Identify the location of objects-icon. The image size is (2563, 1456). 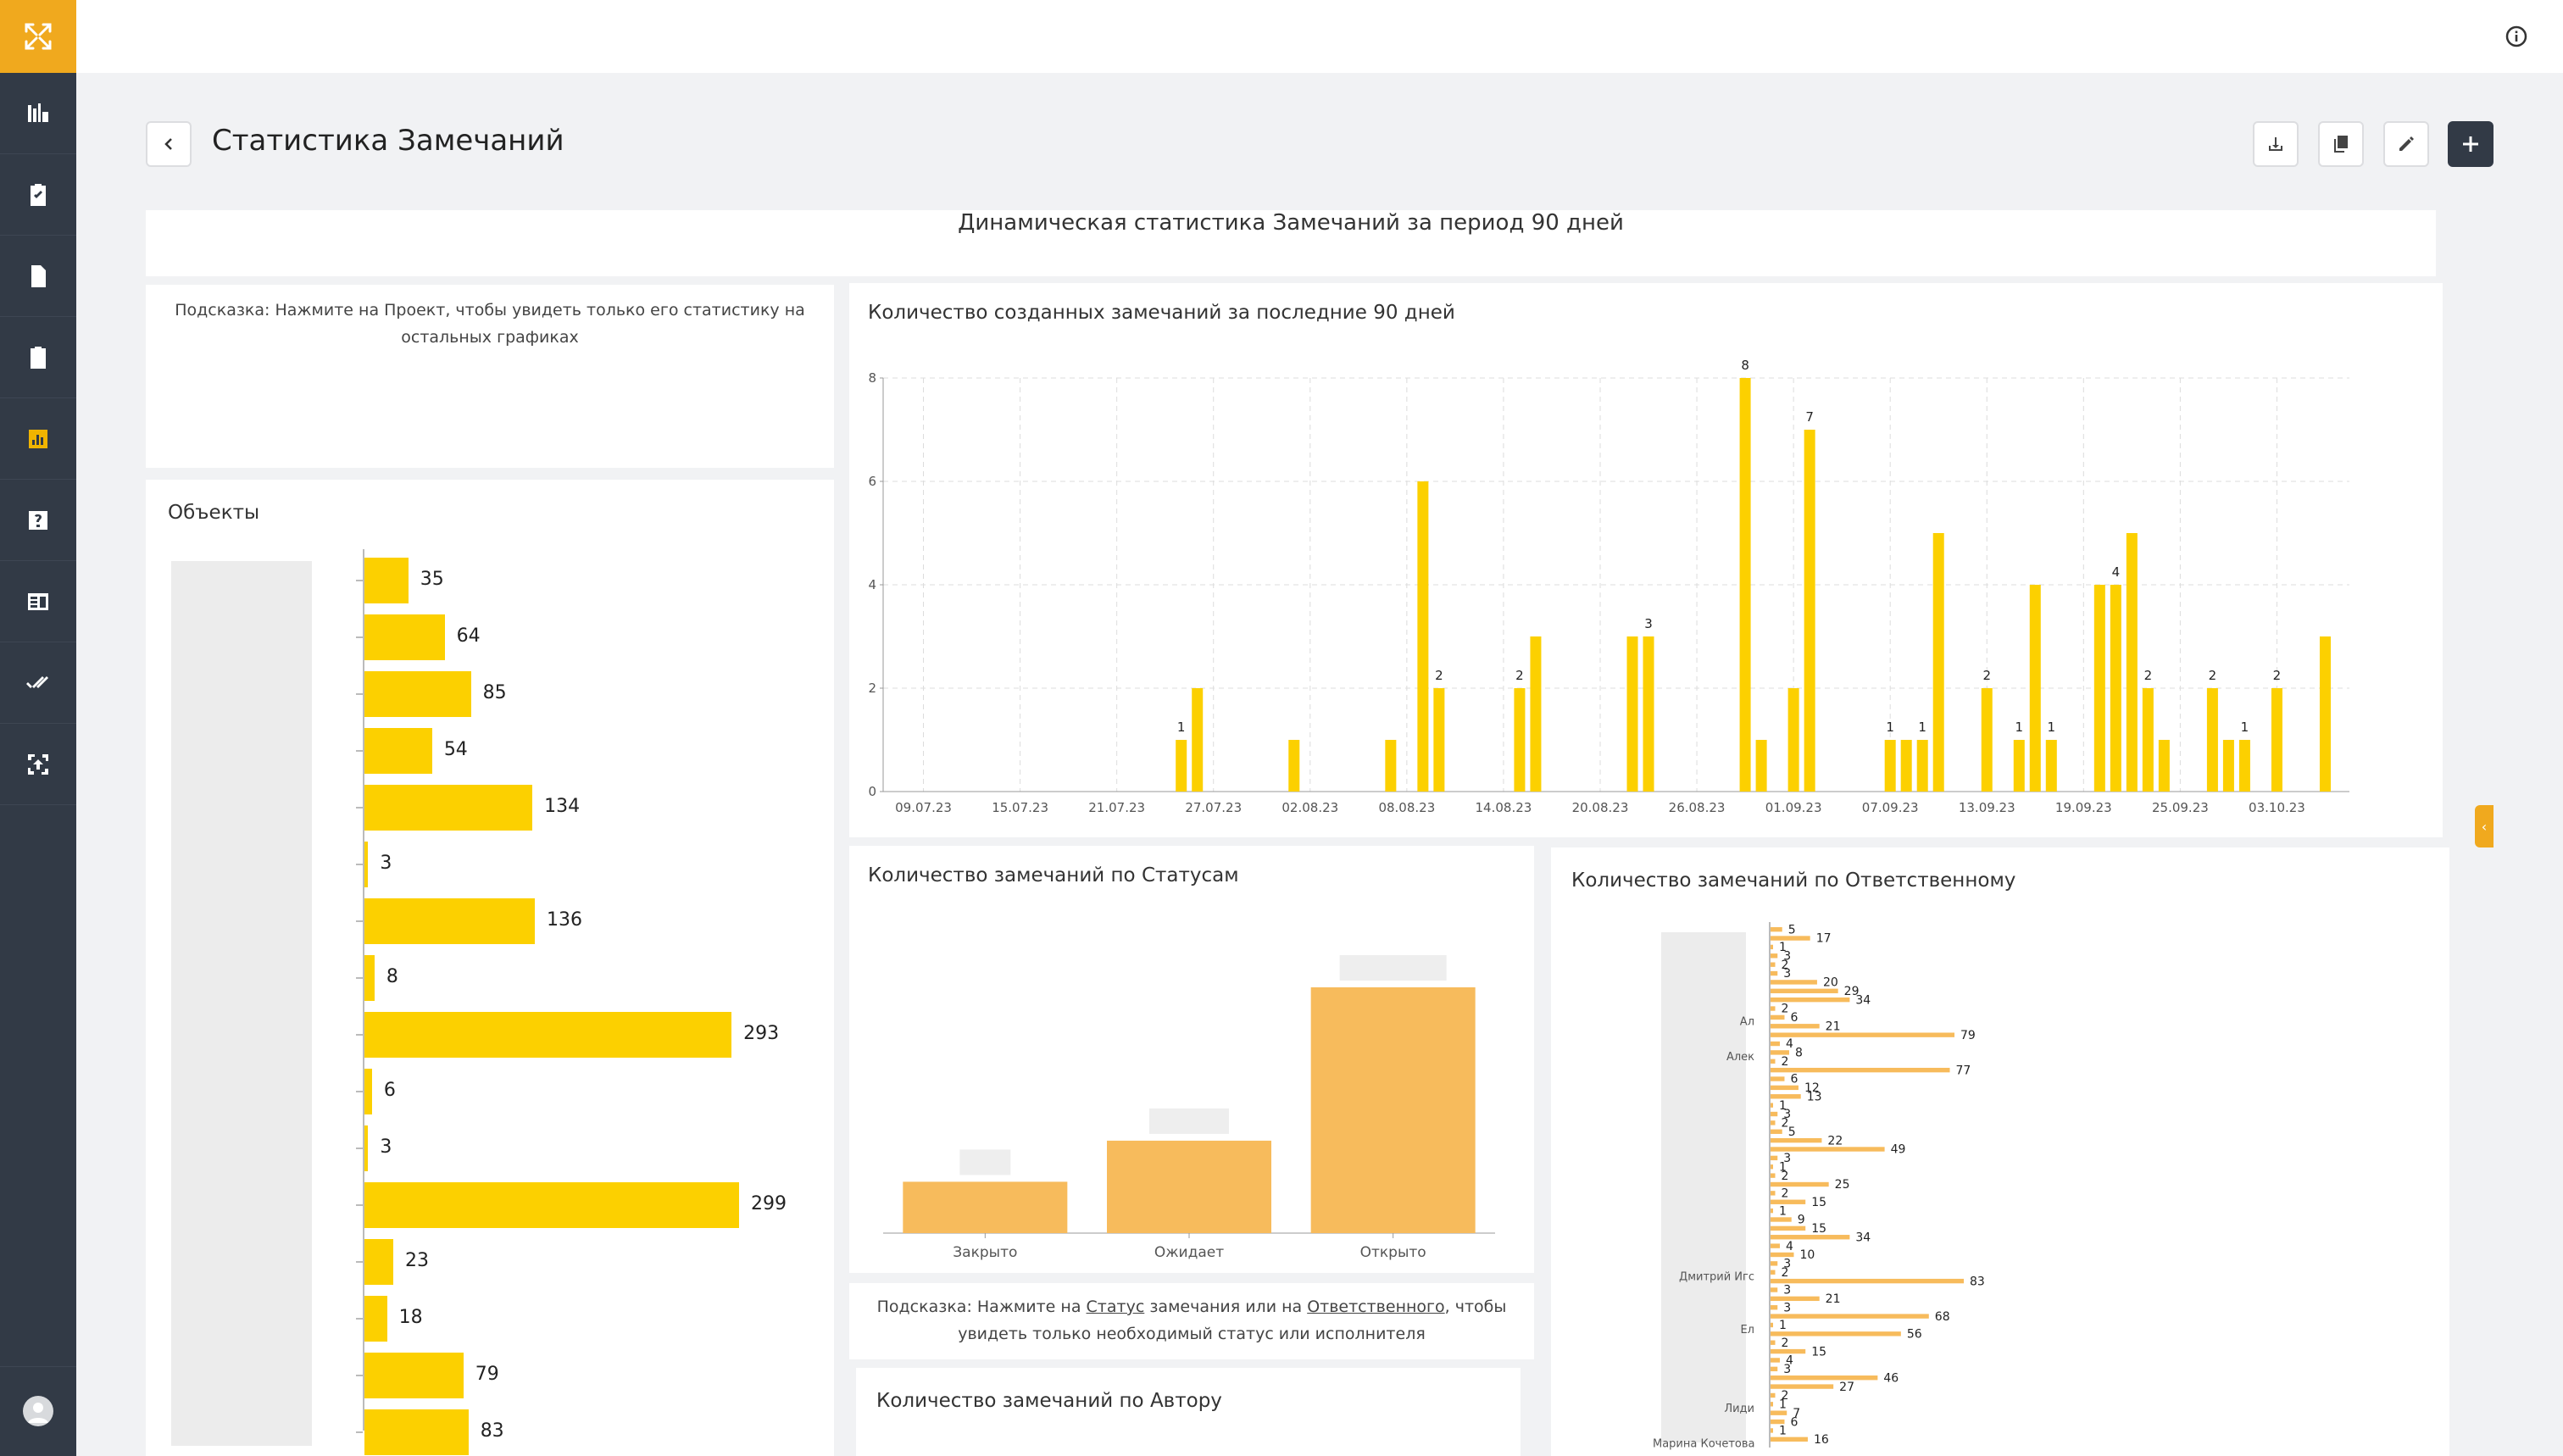
(38, 113).